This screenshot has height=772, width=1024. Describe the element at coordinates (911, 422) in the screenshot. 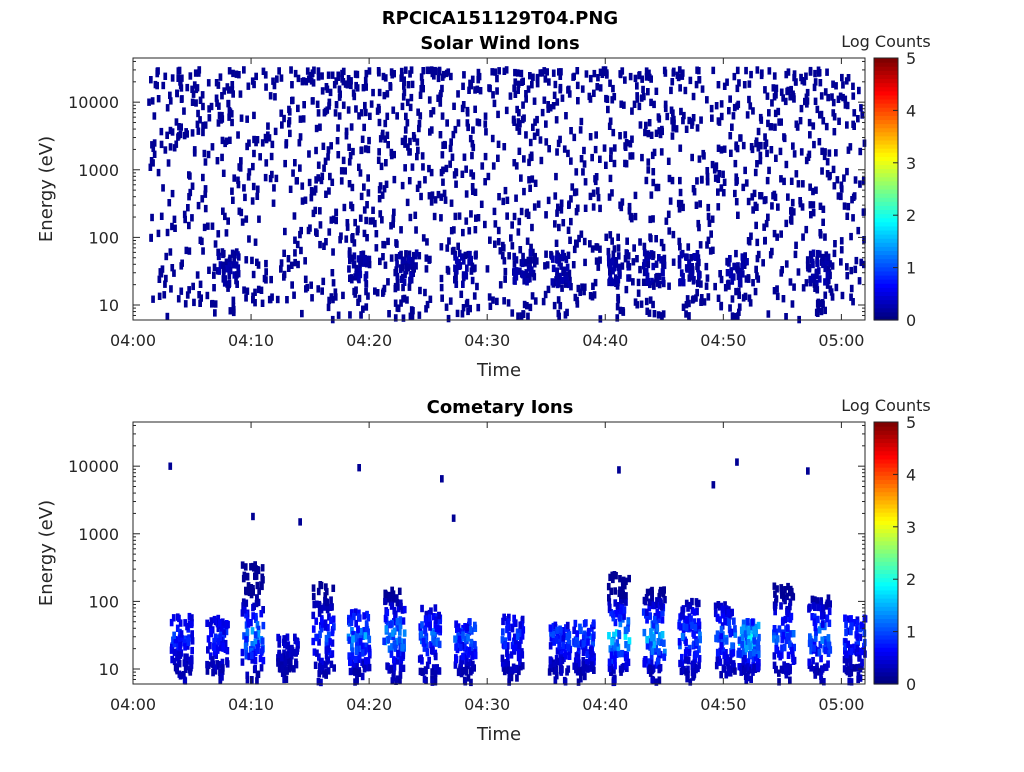

I see `colorbar-tick-label: 5` at that location.